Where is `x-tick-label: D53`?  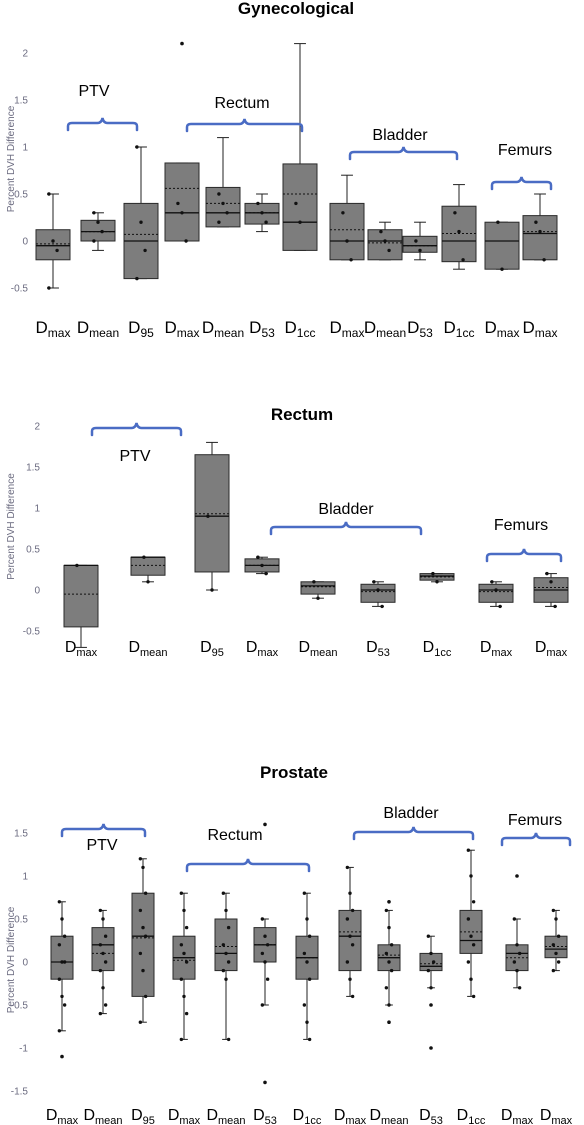 x-tick-label: D53 is located at coordinates (262, 329).